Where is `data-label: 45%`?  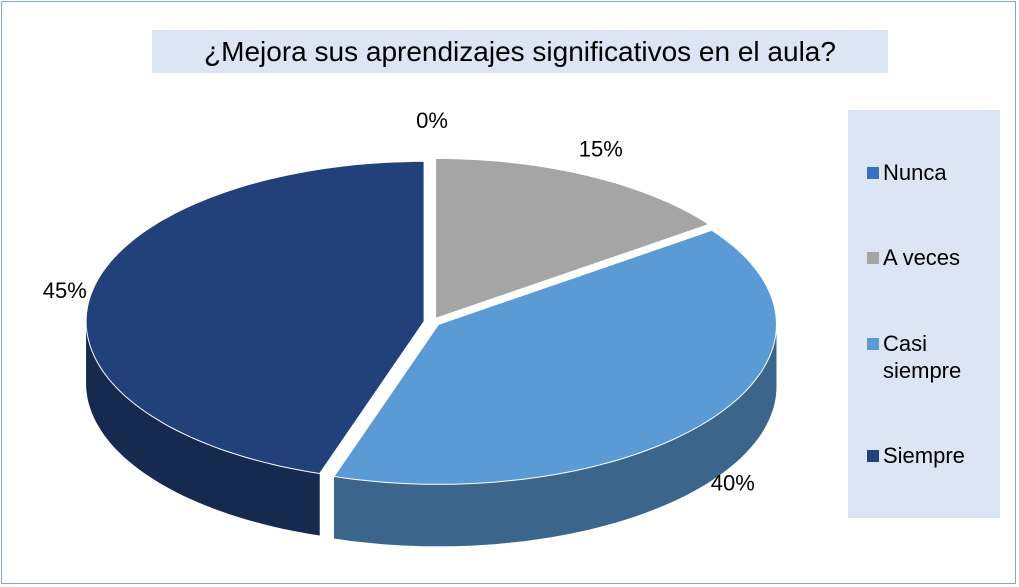 data-label: 45% is located at coordinates (65, 290).